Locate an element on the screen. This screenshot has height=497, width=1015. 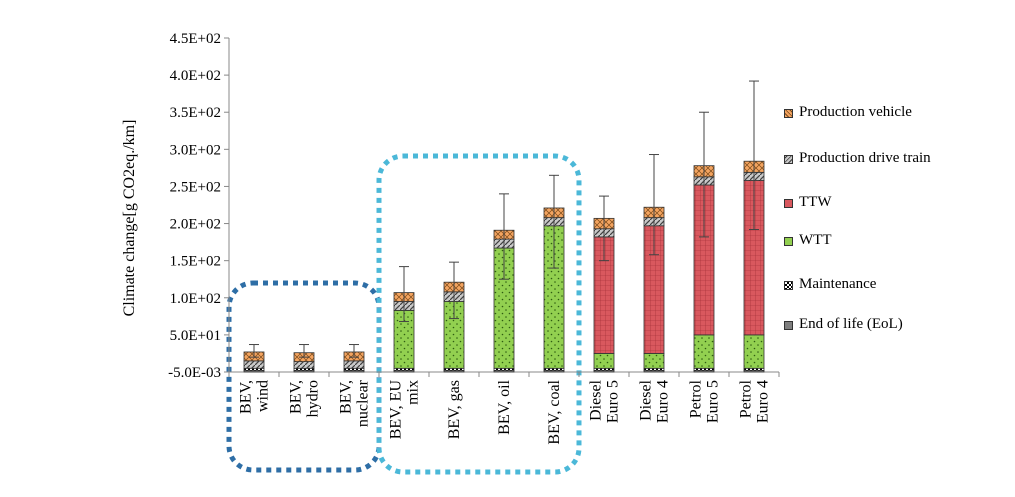
y-tick-label: 5.0E+01 is located at coordinates (195, 336).